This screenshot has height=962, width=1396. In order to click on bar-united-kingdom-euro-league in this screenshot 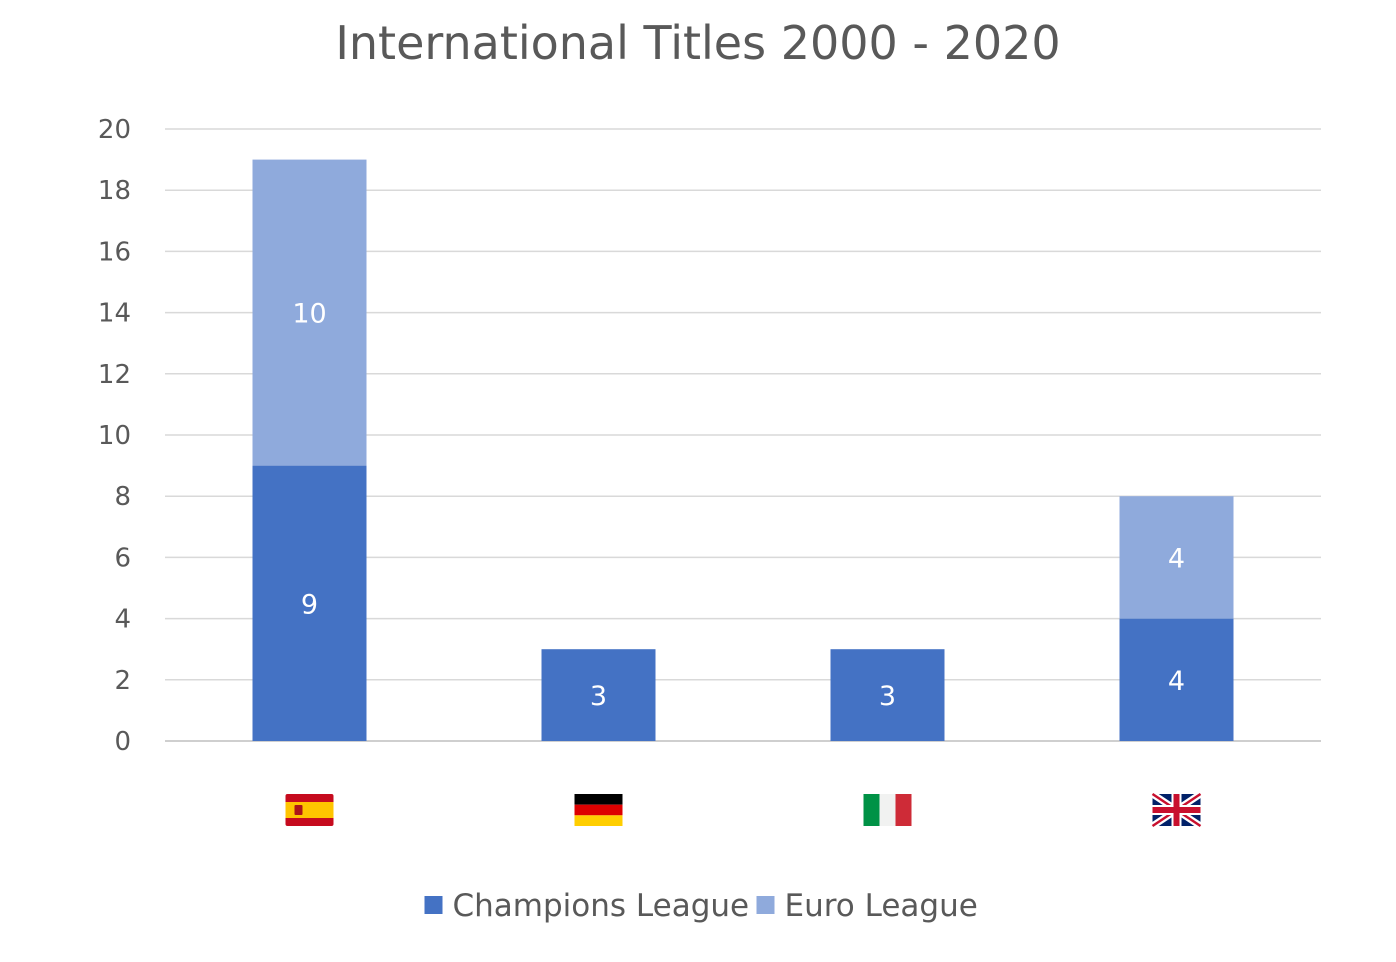, I will do `click(1176, 557)`.